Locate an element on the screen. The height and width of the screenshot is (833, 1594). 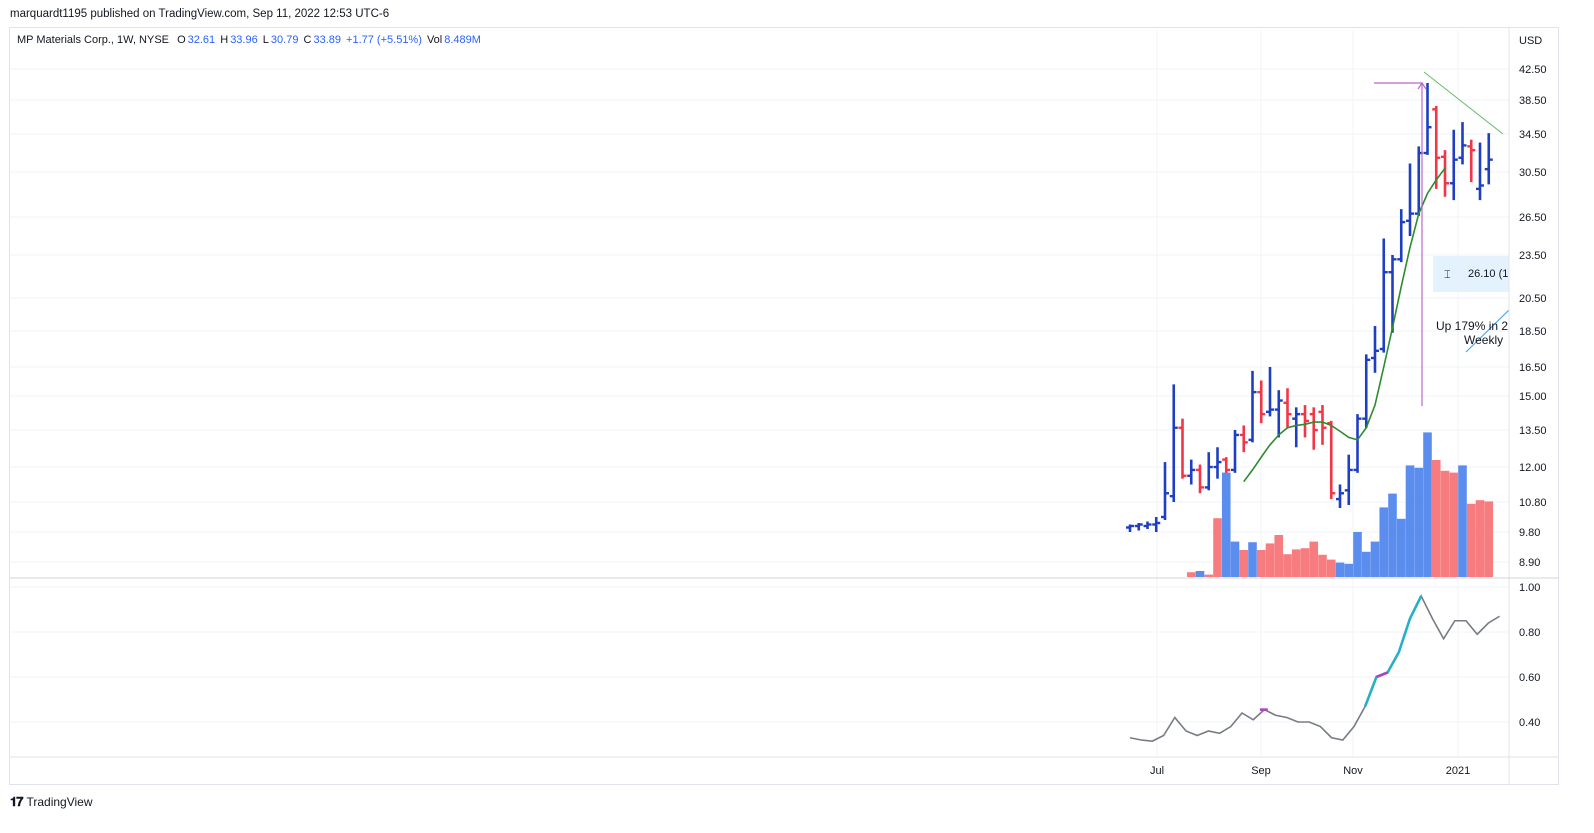
currency-label: USD is located at coordinates (1530, 41).